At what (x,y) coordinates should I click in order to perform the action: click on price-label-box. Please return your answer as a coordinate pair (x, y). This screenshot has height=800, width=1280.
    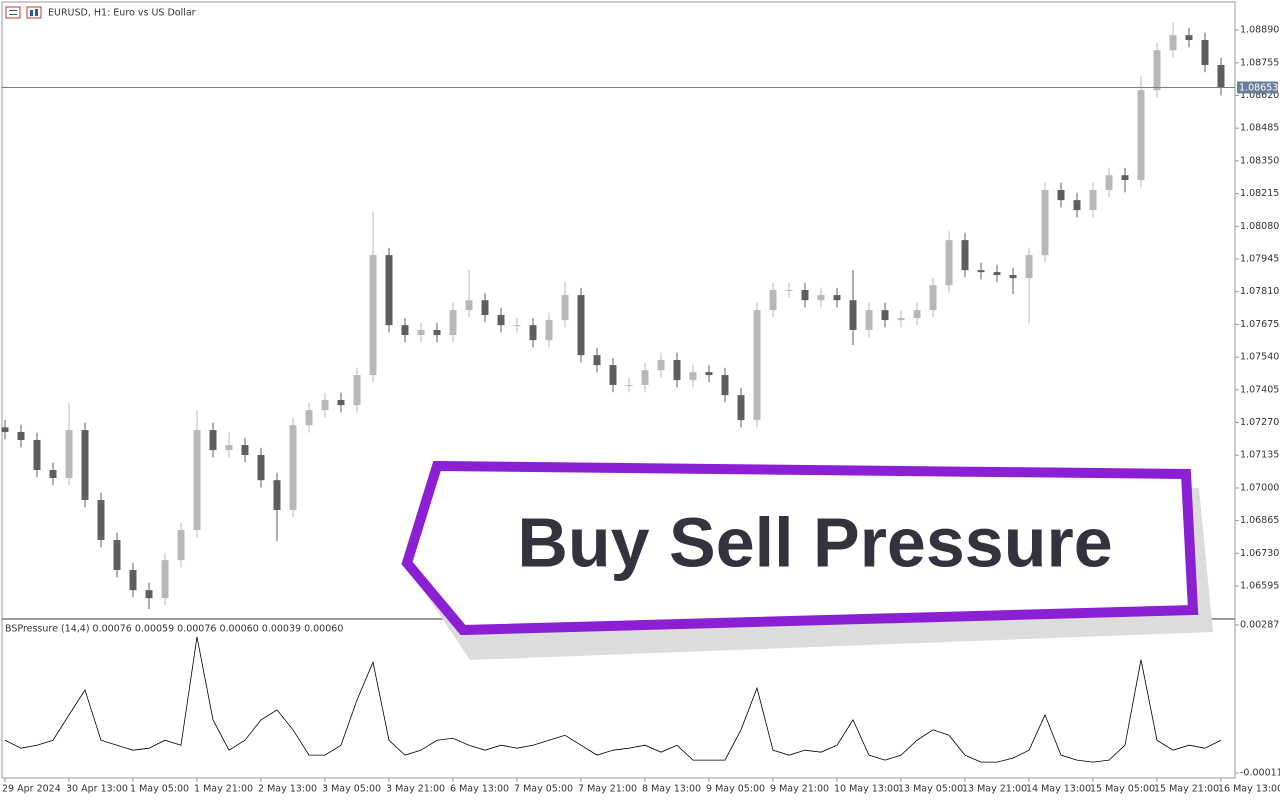
    Looking at the image, I should click on (1257, 87).